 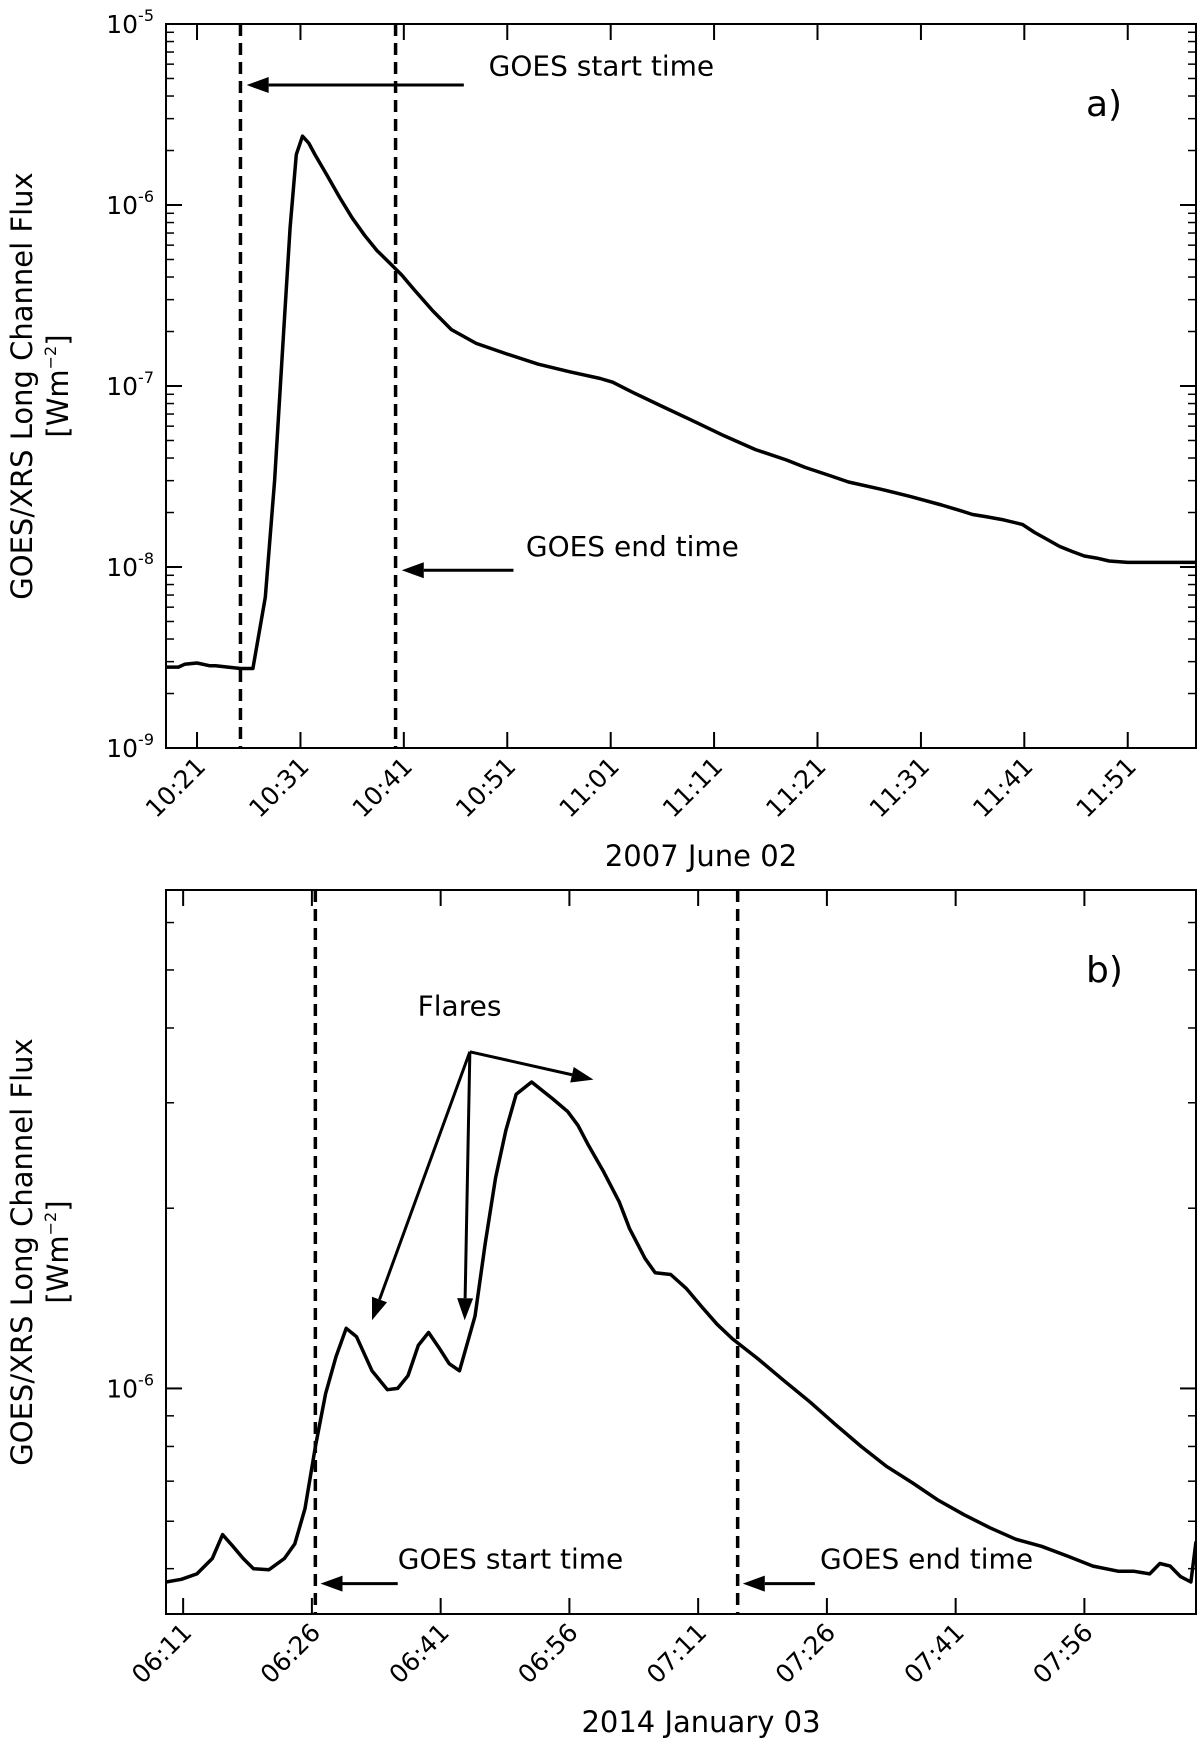 I want to click on y-tick-label-exponent: -5, so click(x=146, y=15).